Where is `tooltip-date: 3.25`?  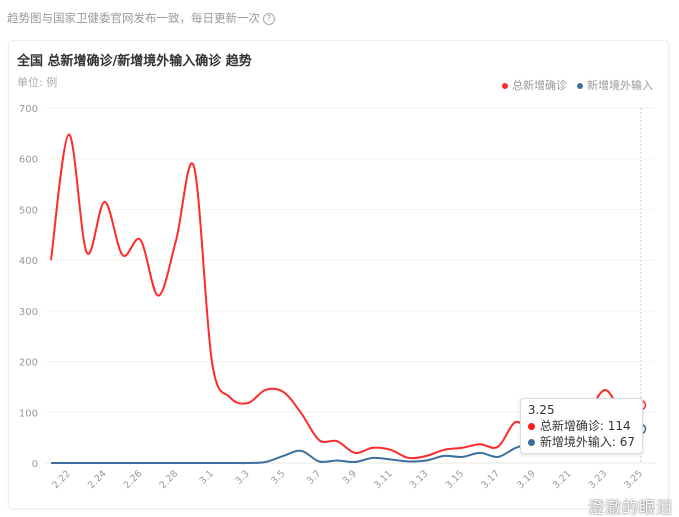
tooltip-date: 3.25 is located at coordinates (541, 410).